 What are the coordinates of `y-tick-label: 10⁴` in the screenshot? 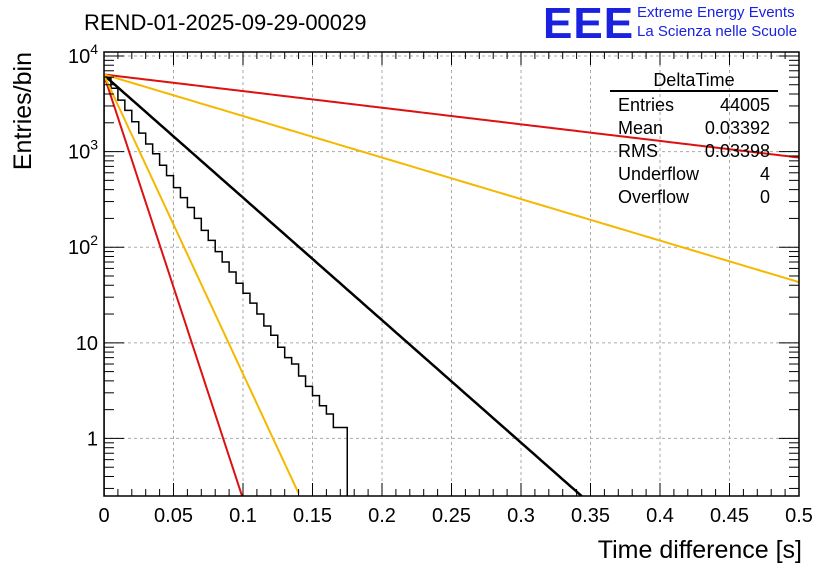 It's located at (83, 54).